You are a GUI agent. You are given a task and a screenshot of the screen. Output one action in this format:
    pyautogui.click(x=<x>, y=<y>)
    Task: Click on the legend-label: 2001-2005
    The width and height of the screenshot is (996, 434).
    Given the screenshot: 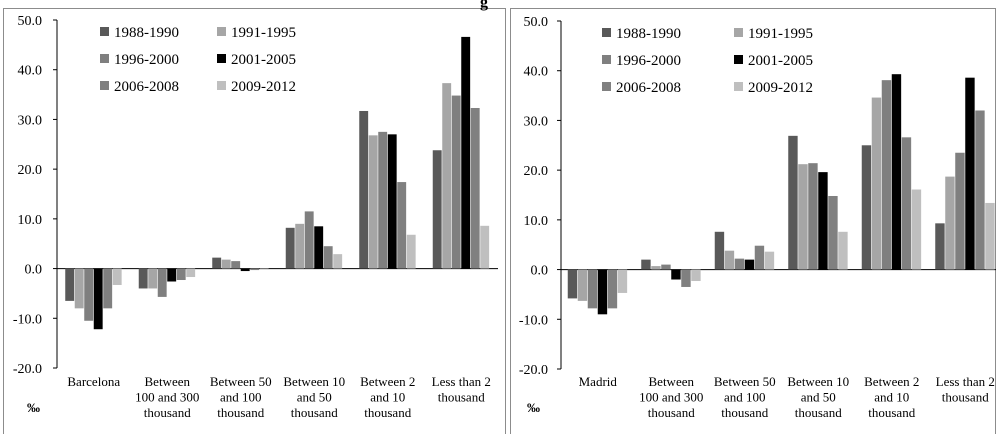 What is the action you would take?
    pyautogui.click(x=780, y=61)
    